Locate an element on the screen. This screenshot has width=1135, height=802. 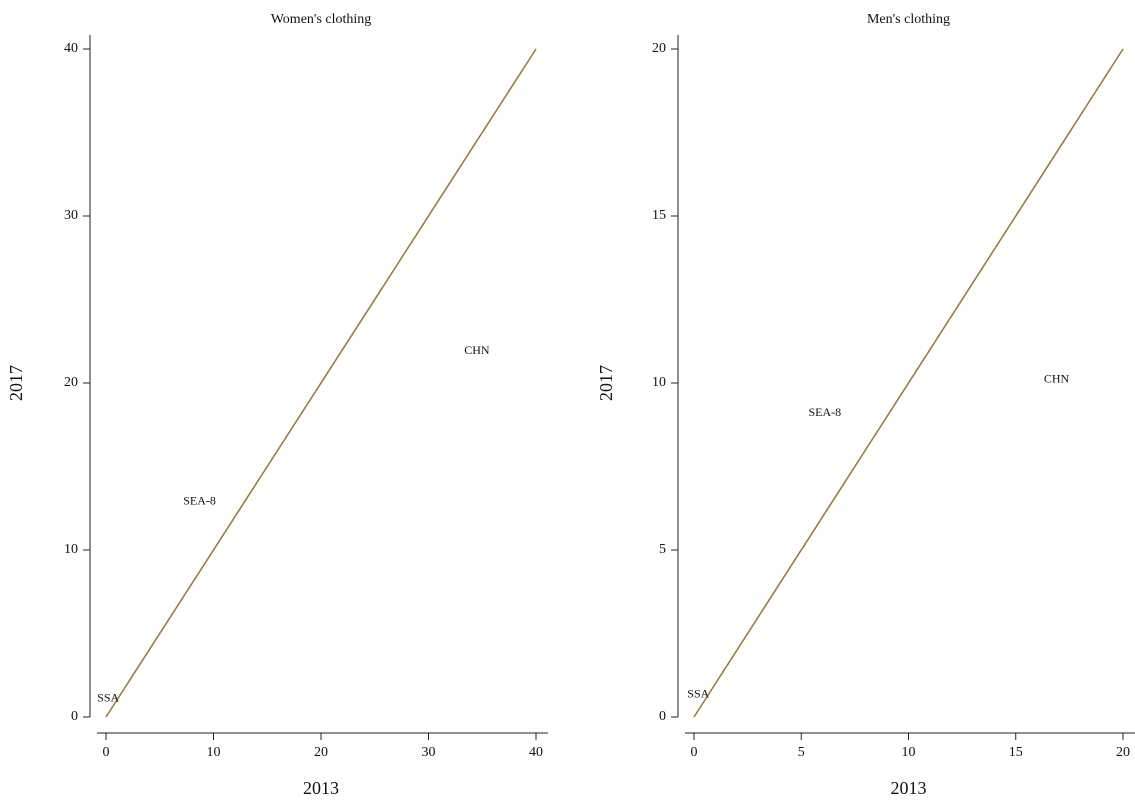
y-tick-label: 40 is located at coordinates (71, 48).